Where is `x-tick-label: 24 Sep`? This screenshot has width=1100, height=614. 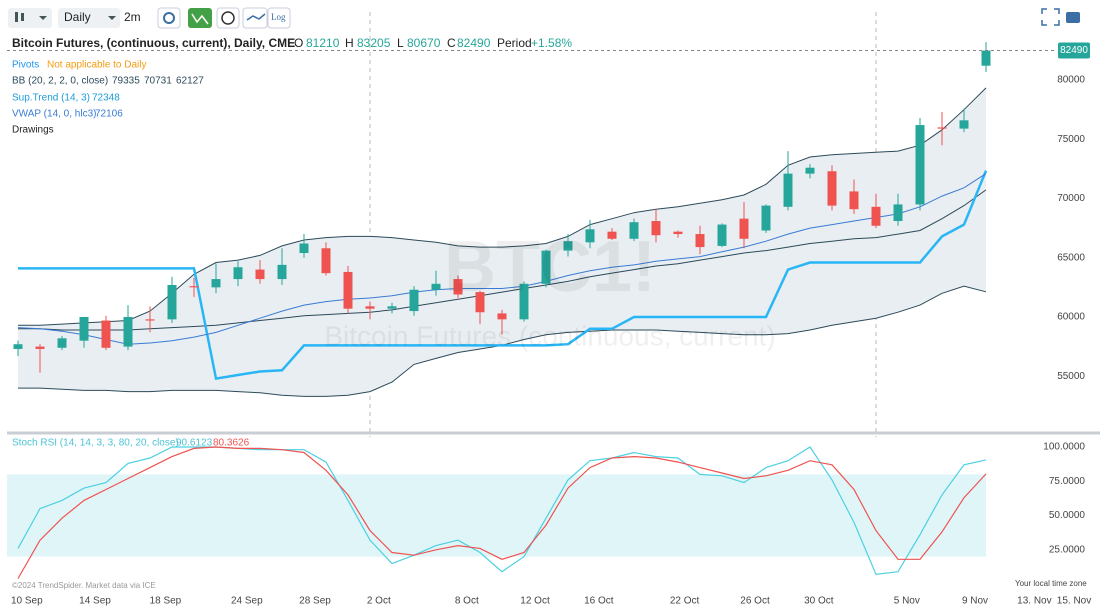
x-tick-label: 24 Sep is located at coordinates (247, 601).